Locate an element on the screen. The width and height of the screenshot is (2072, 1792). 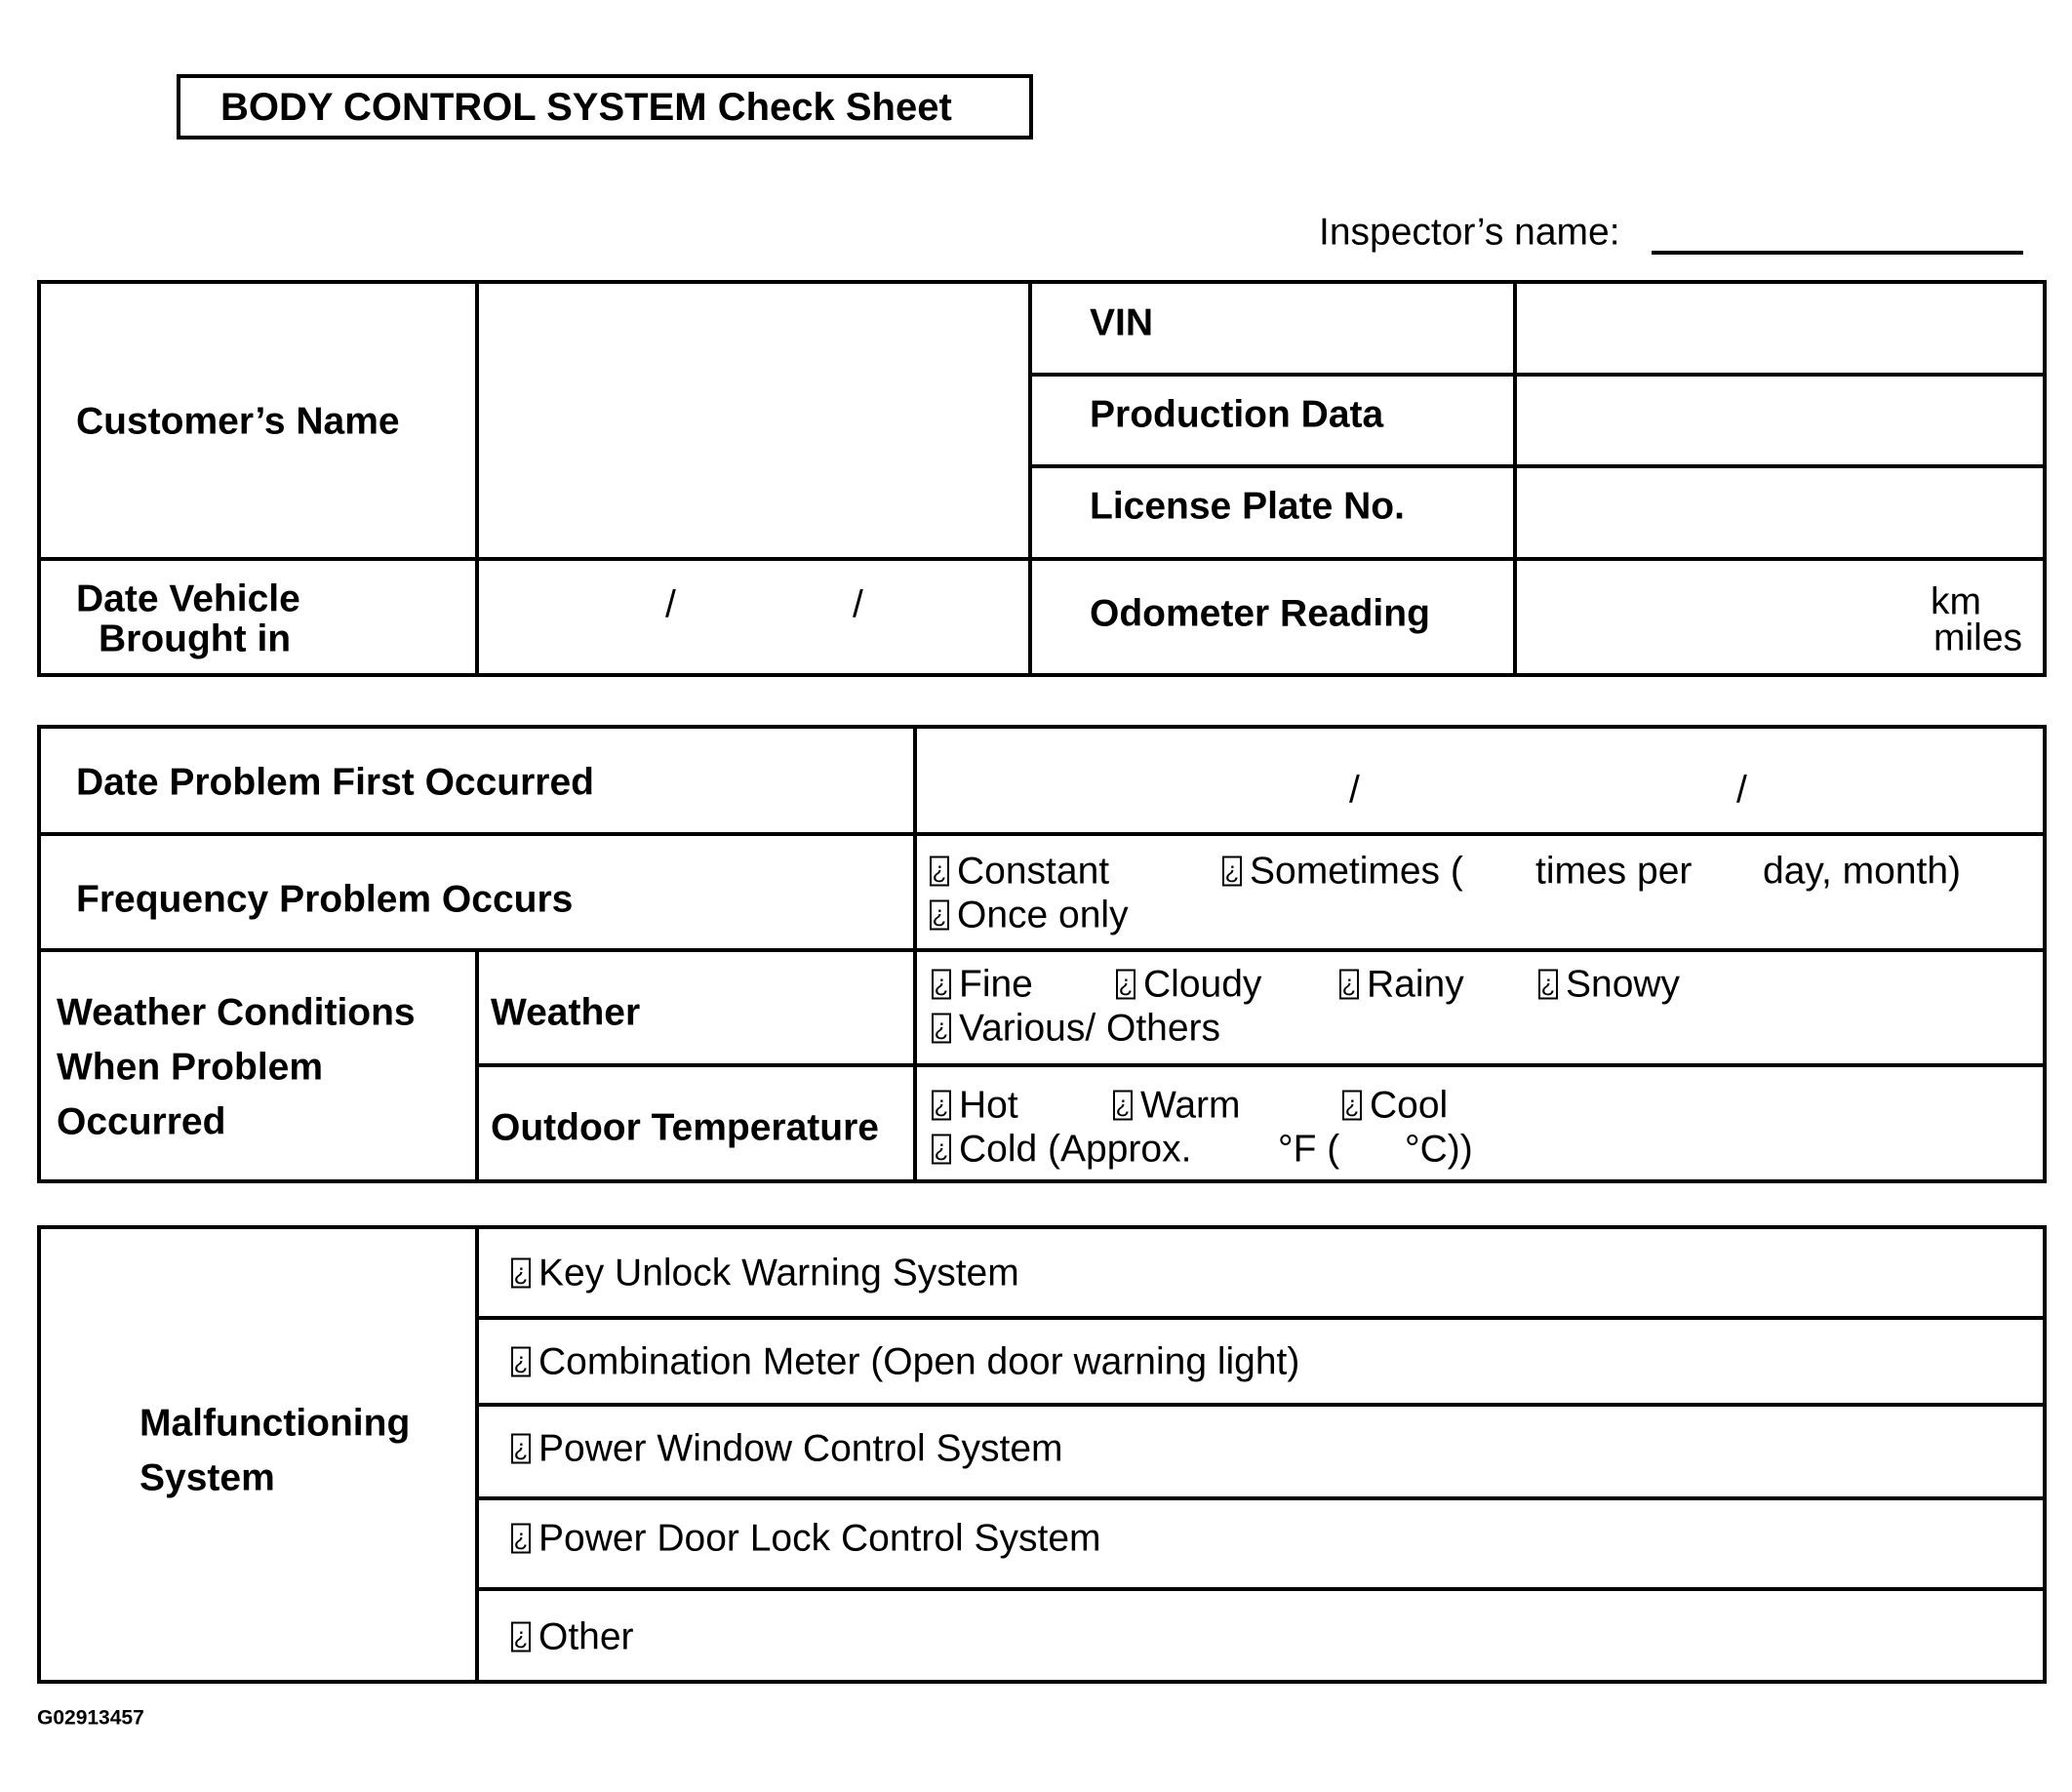
option-label: Various/ Others is located at coordinates (1090, 1029).